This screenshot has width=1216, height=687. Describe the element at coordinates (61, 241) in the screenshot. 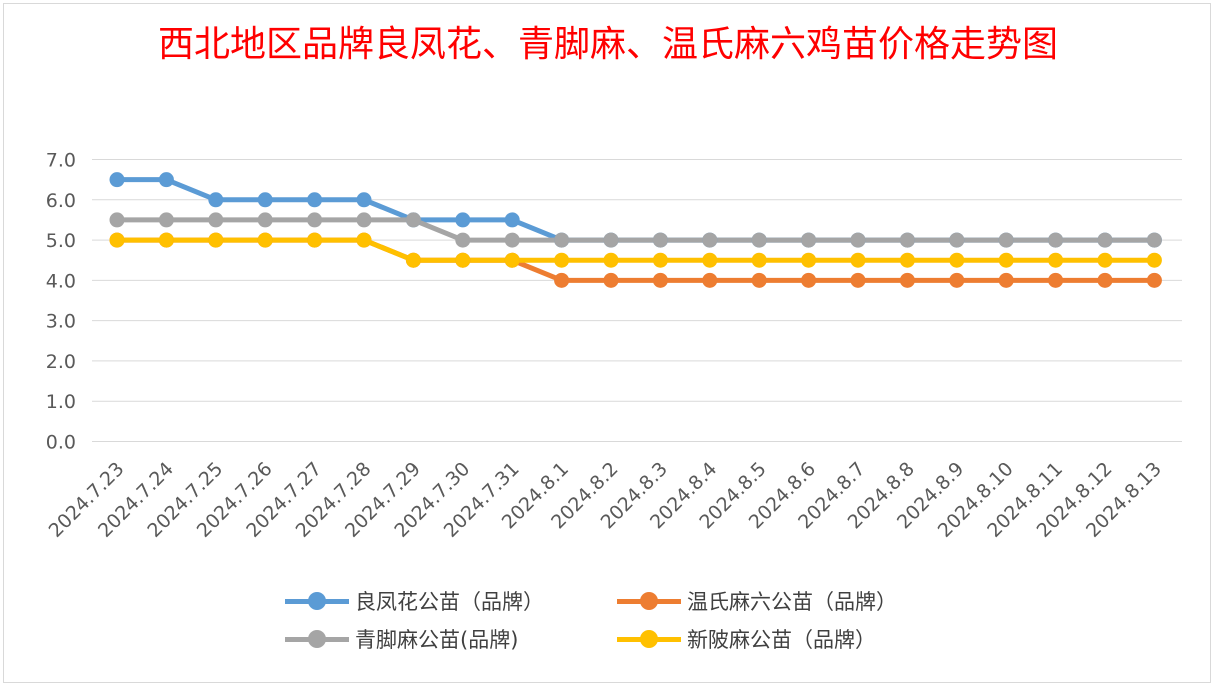

I see `y-tick-label: 5.0` at that location.